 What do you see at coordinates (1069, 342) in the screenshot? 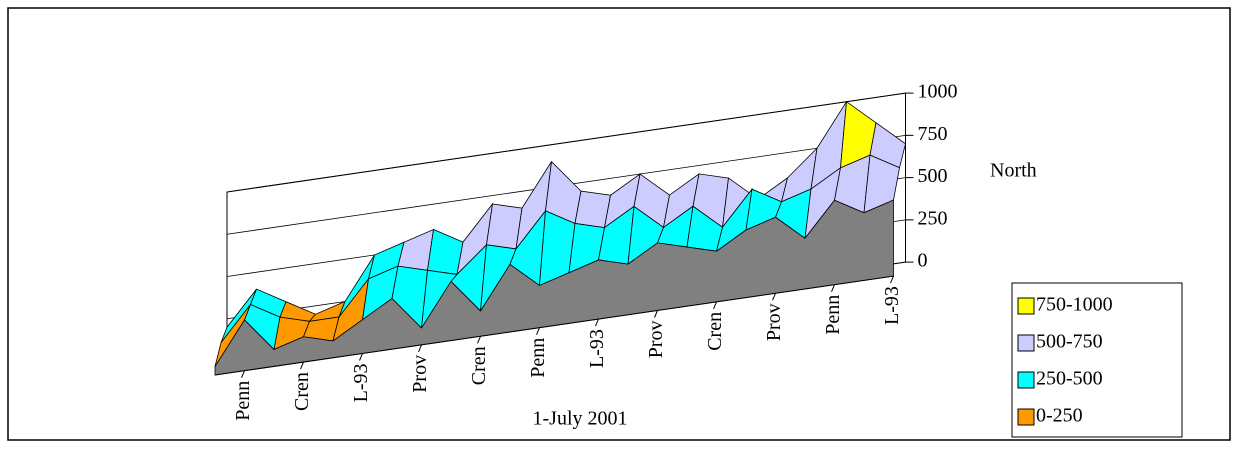
I see `legend-label: 500-750` at bounding box center [1069, 342].